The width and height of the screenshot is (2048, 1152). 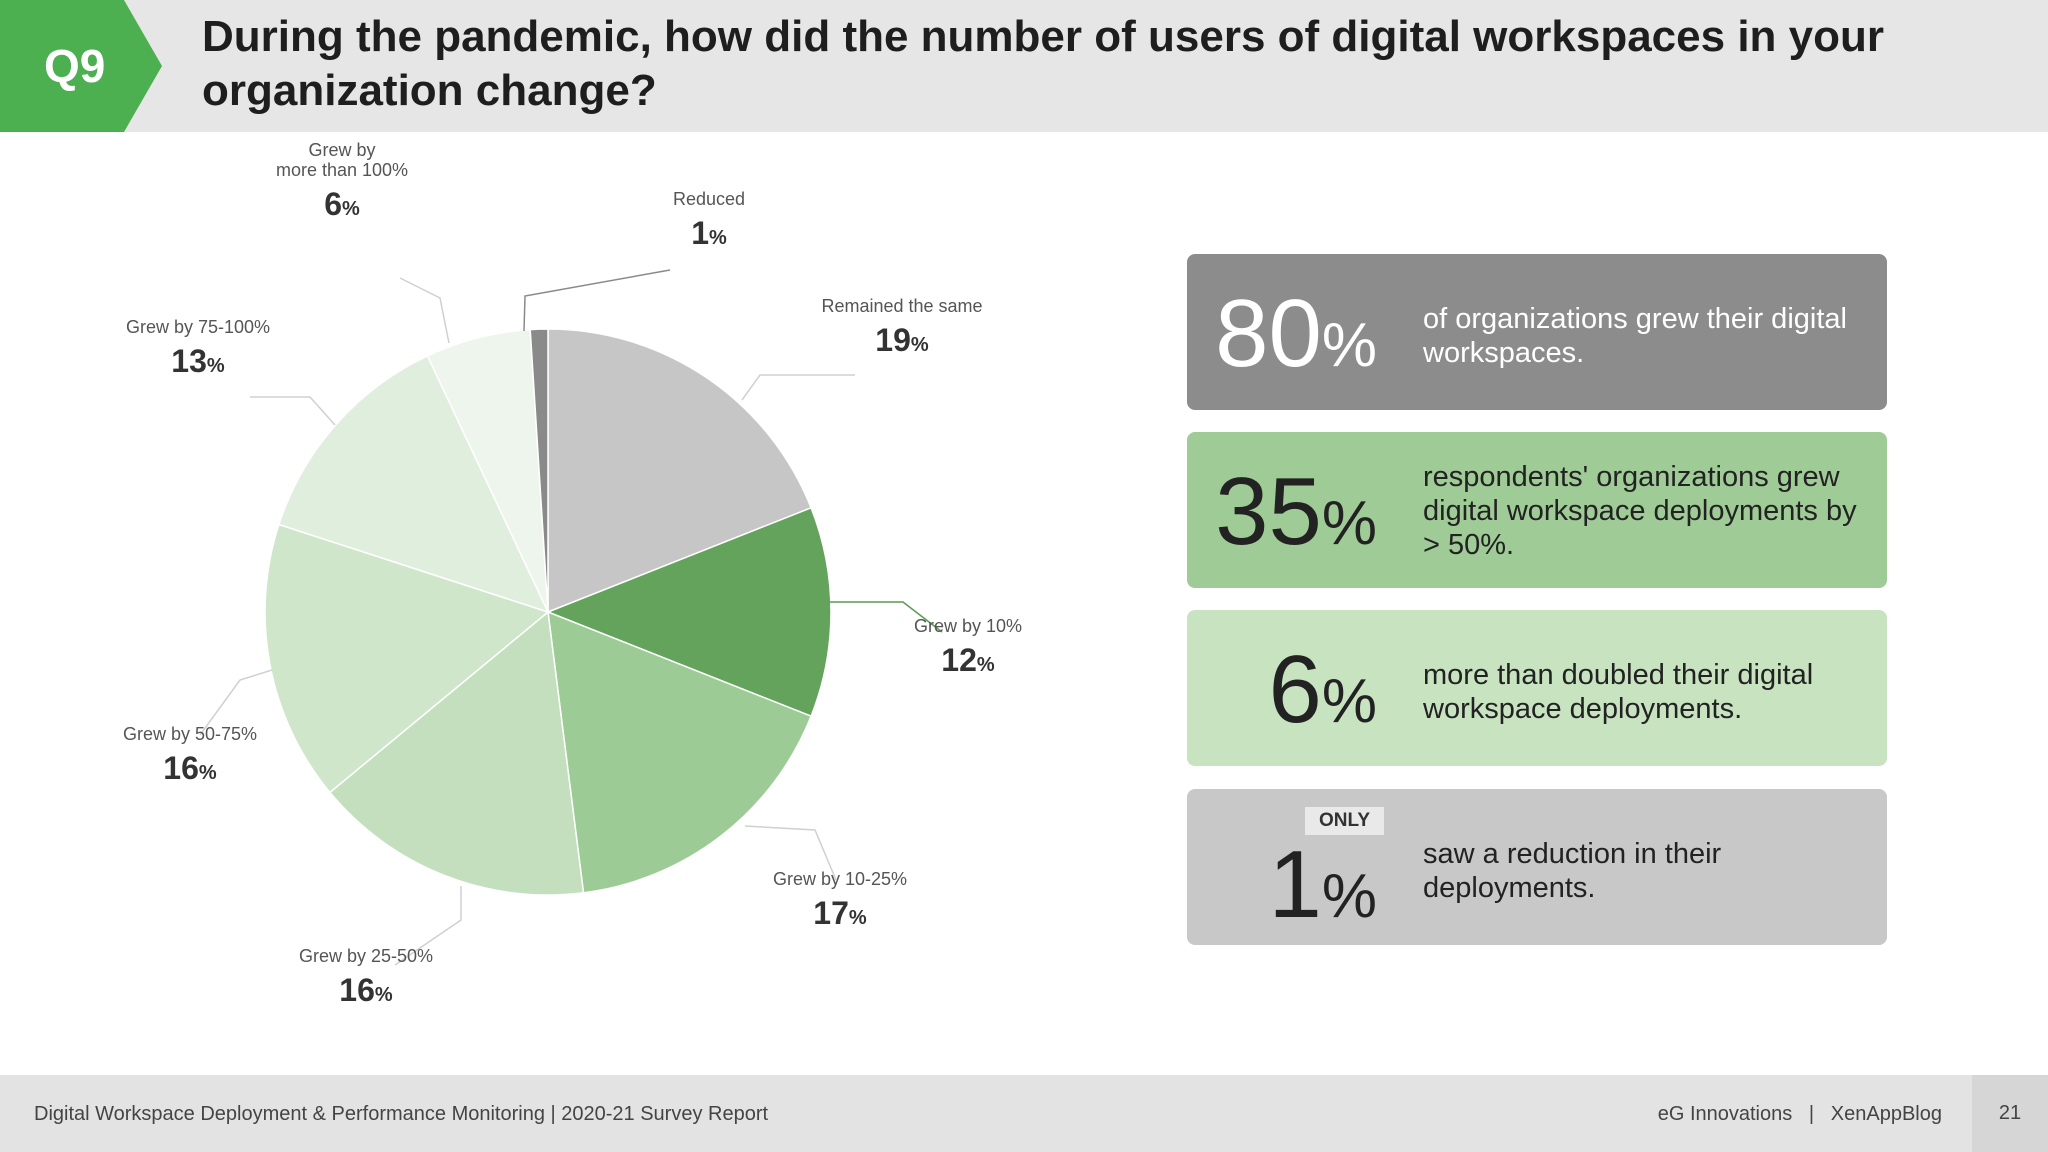 I want to click on data-label-grew-by-75-100: Grew by 75-100% 13%, so click(x=198, y=351).